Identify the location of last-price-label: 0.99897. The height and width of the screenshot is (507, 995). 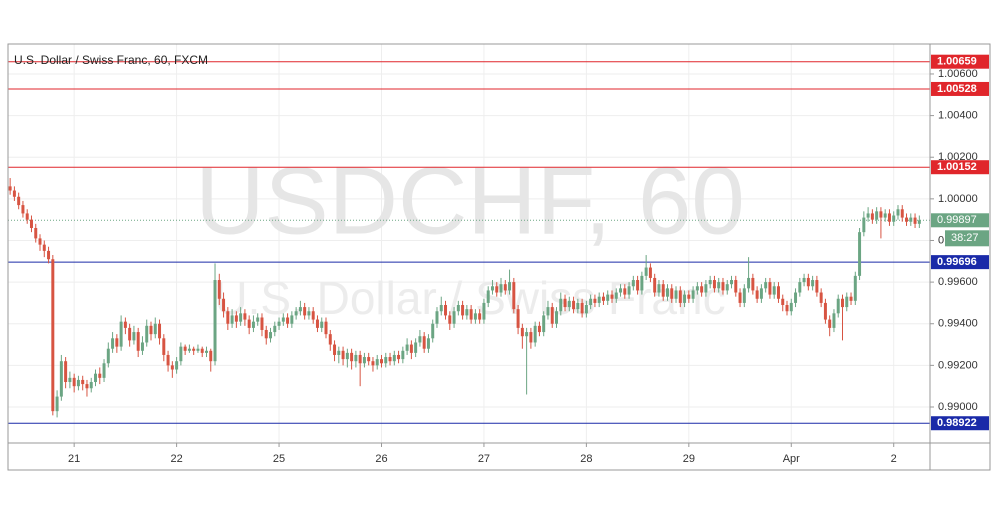
(957, 220).